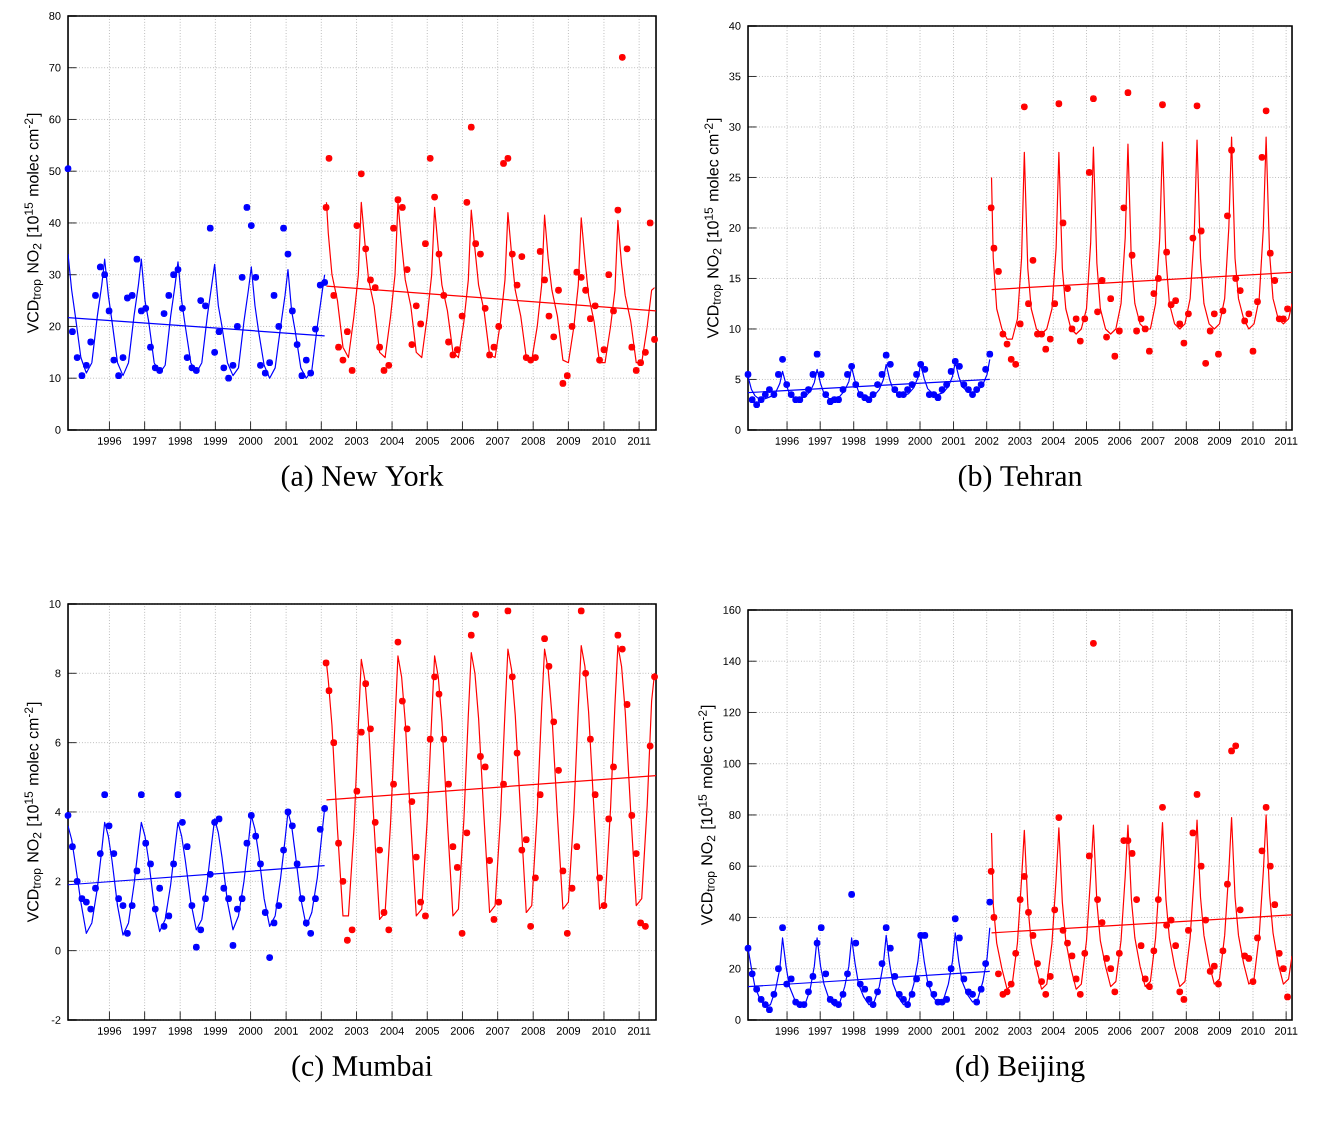 The width and height of the screenshot is (1322, 1124). Describe the element at coordinates (1020, 479) in the screenshot. I see `text: (b) Tehran` at that location.